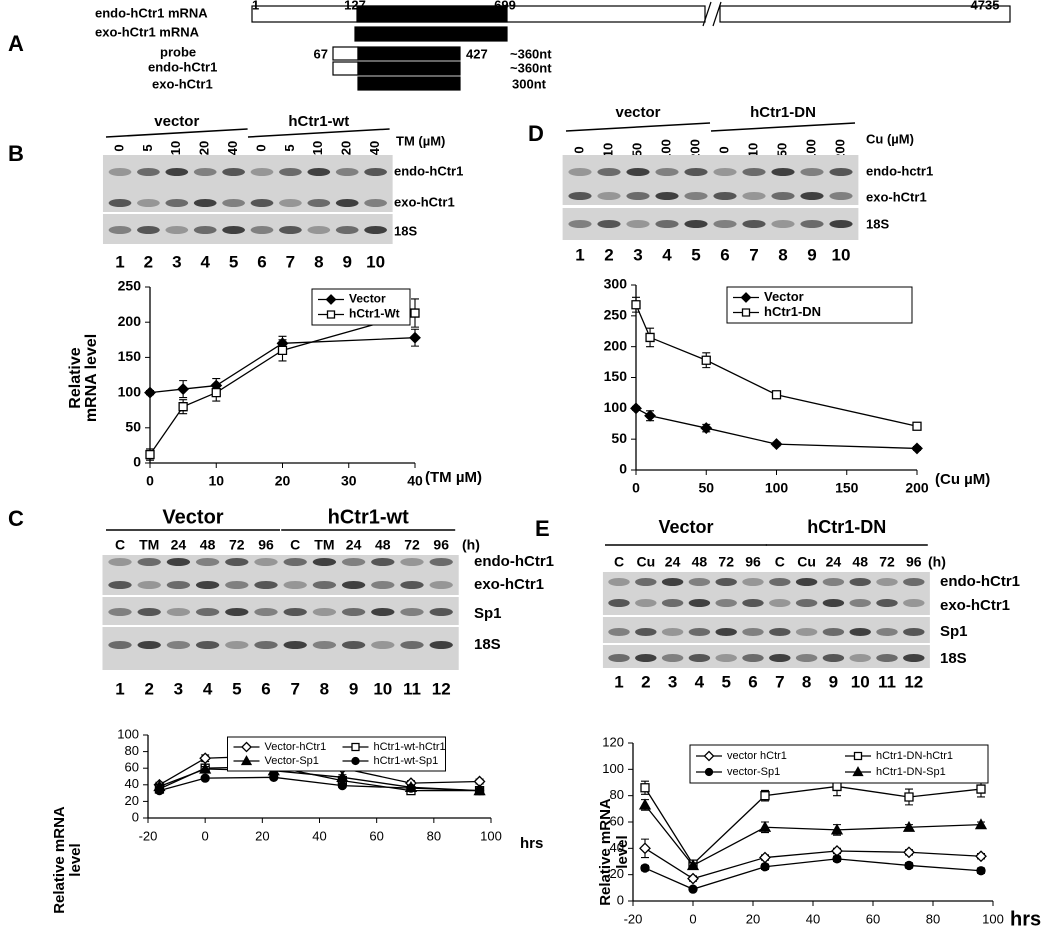 The height and width of the screenshot is (933, 1050). Describe the element at coordinates (637, 112) in the screenshot. I see `group-label: vector` at that location.